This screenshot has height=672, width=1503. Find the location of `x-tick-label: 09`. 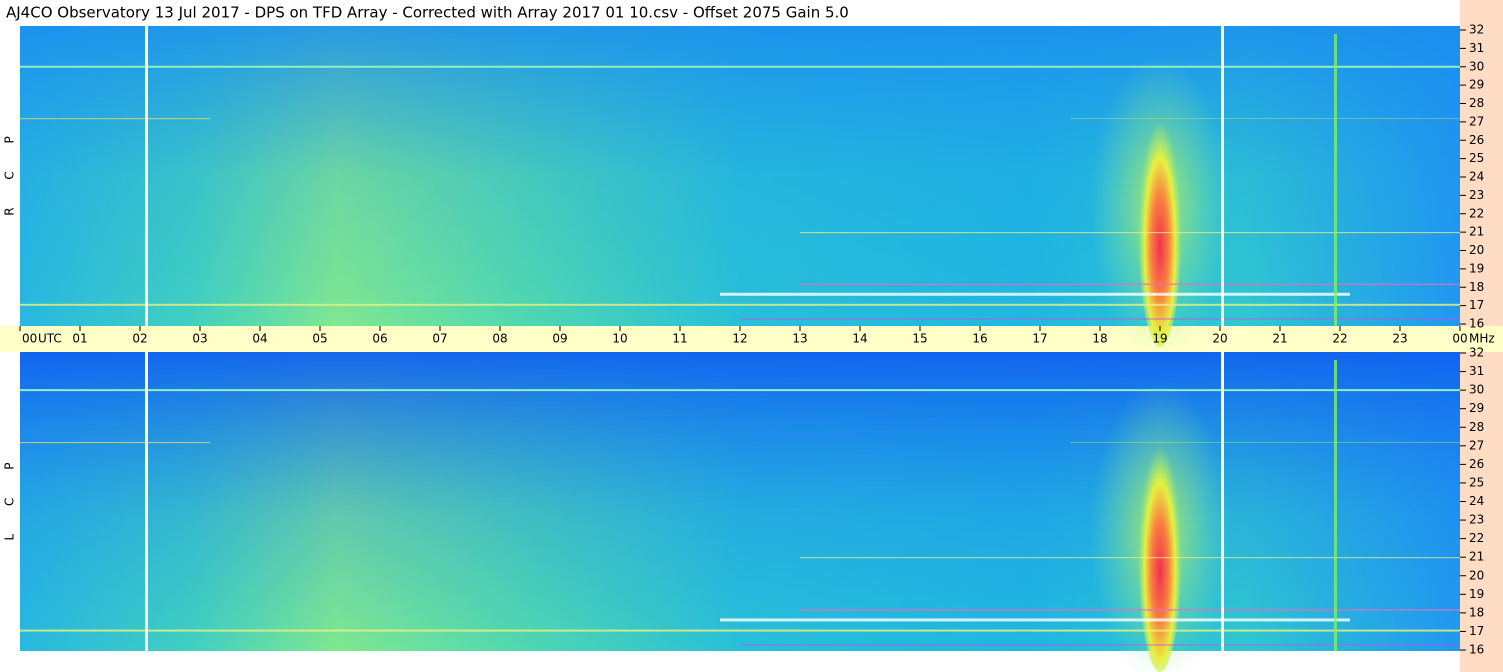

x-tick-label: 09 is located at coordinates (559, 339).